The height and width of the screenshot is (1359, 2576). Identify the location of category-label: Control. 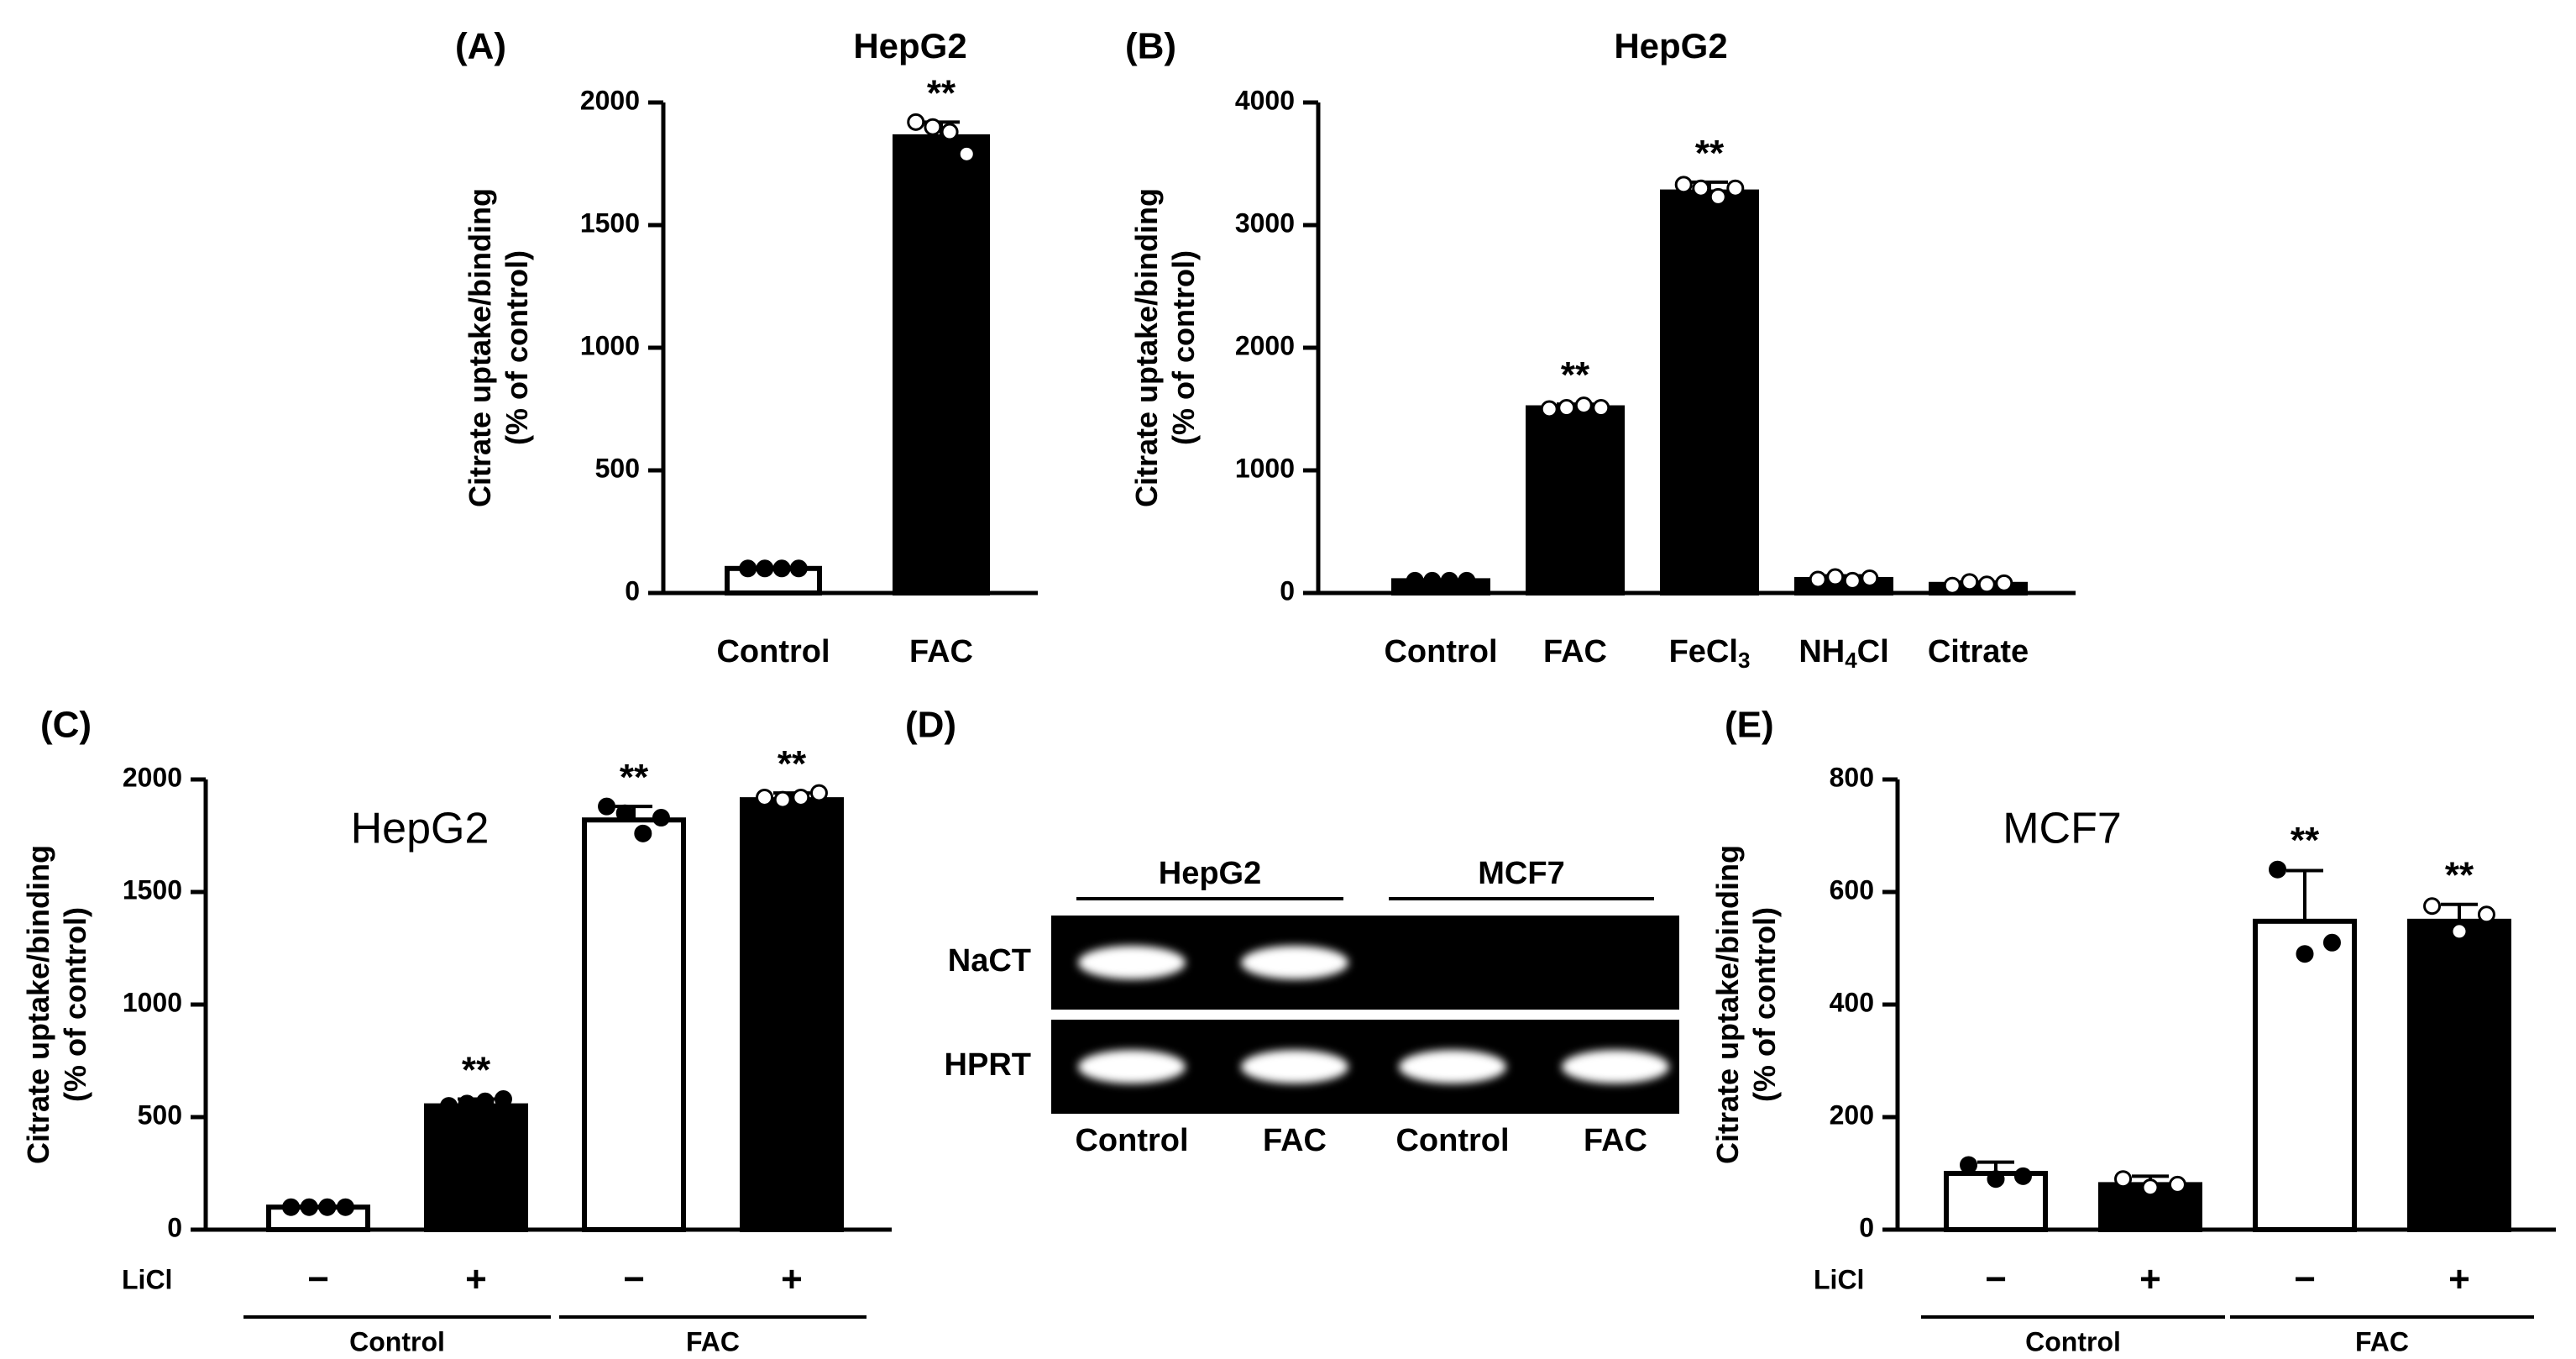
(773, 651).